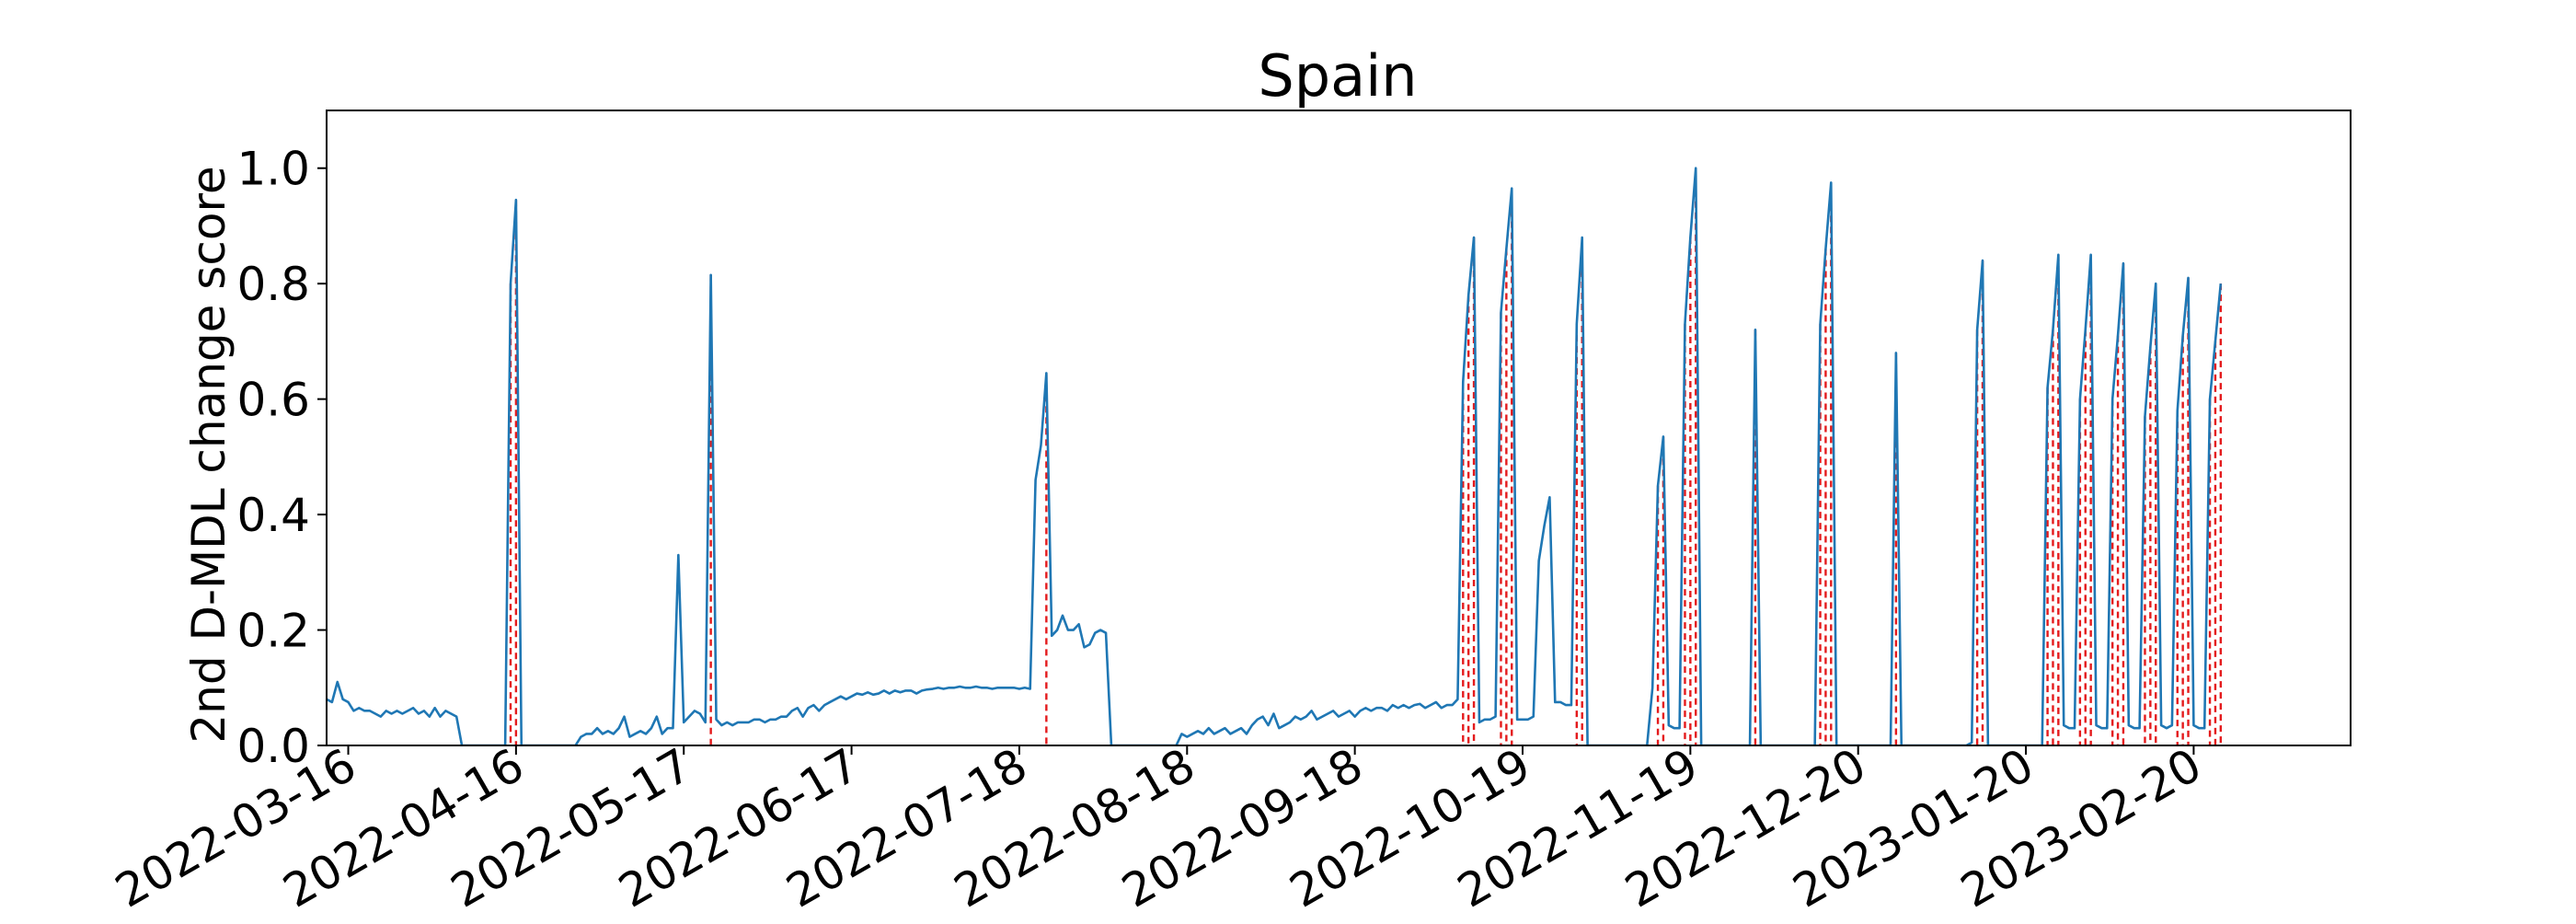  I want to click on y-axis-label: 2nd D-MDL change score, so click(209, 454).